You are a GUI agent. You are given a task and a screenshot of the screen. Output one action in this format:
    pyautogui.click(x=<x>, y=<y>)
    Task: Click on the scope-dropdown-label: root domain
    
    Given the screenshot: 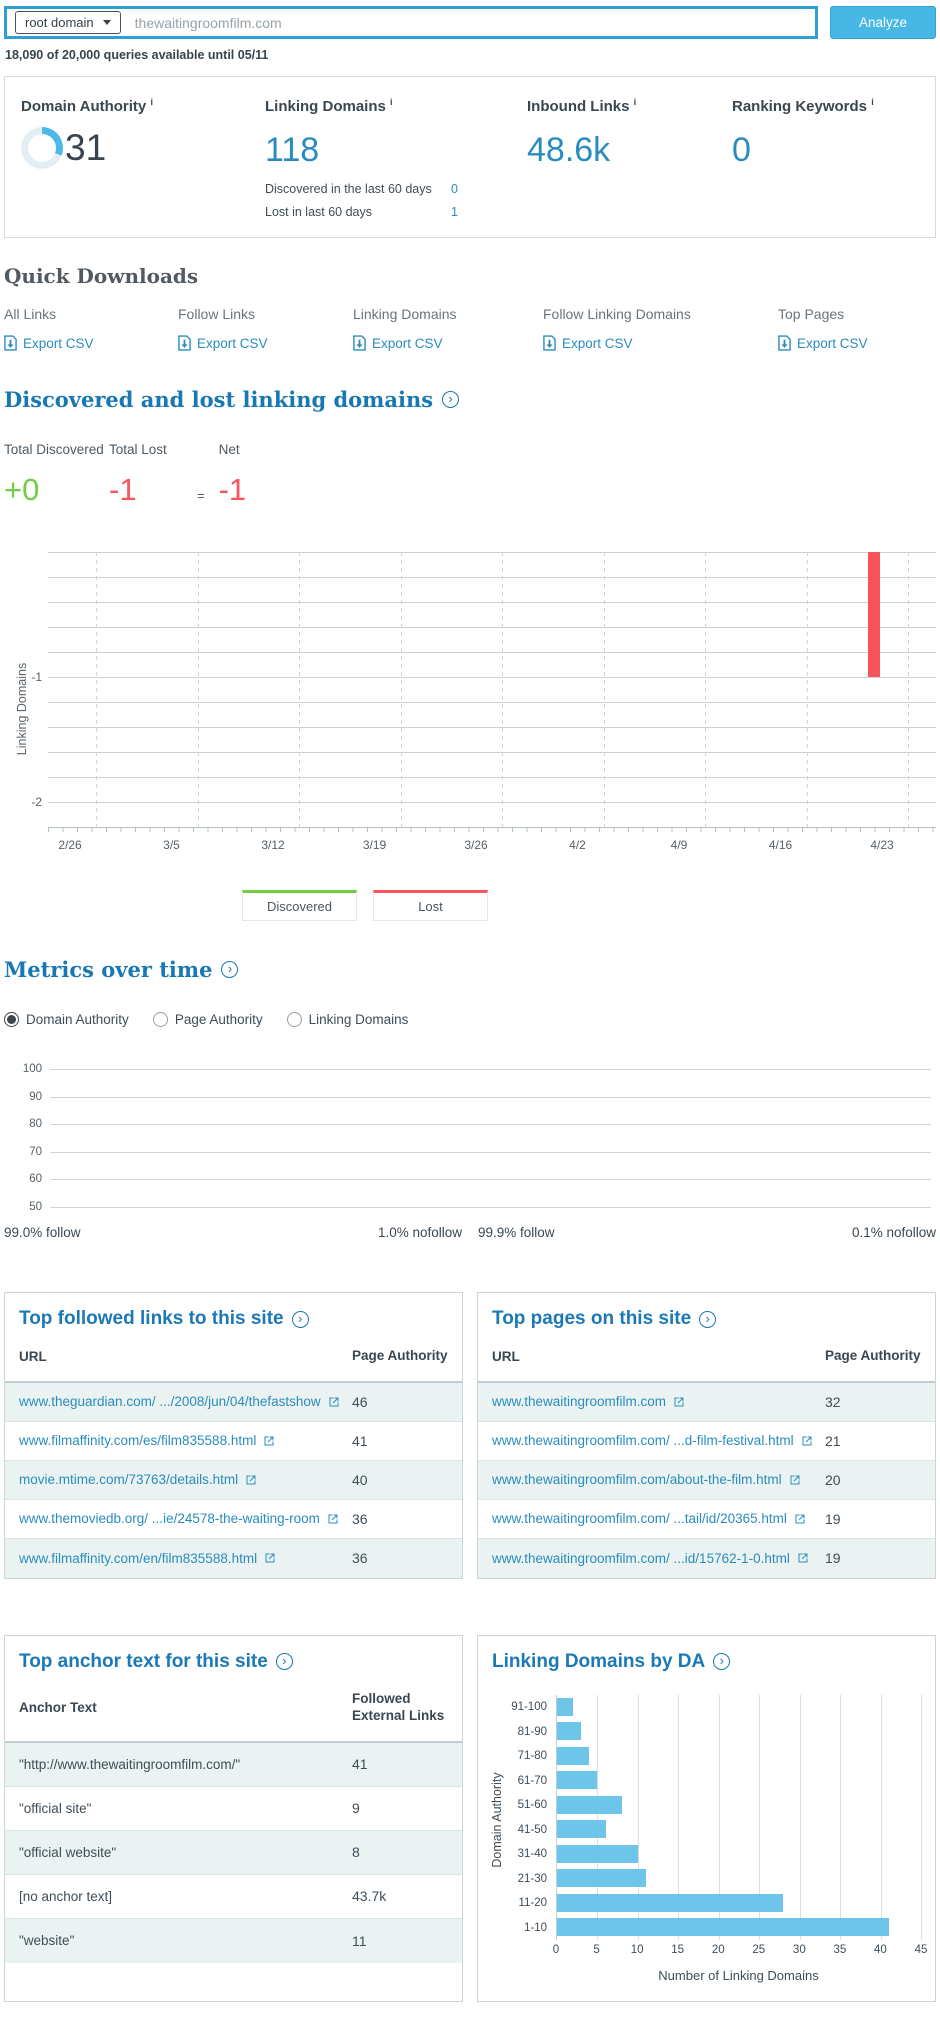 What is the action you would take?
    pyautogui.click(x=59, y=22)
    